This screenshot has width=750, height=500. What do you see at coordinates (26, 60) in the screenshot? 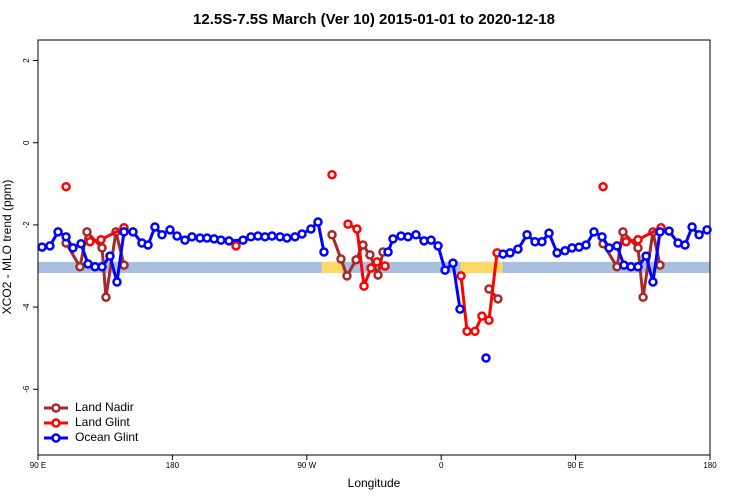
I see `y-tick-label: 2` at bounding box center [26, 60].